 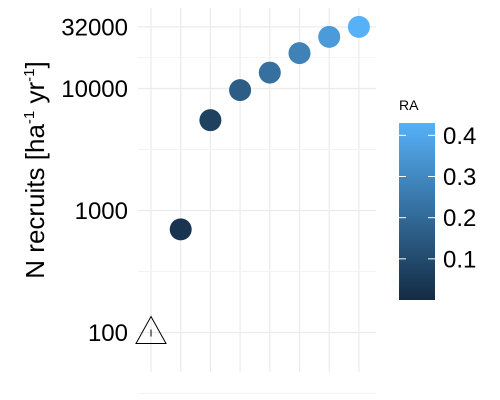 What do you see at coordinates (459, 136) in the screenshot?
I see `colorbar-tick-label: 0.4` at bounding box center [459, 136].